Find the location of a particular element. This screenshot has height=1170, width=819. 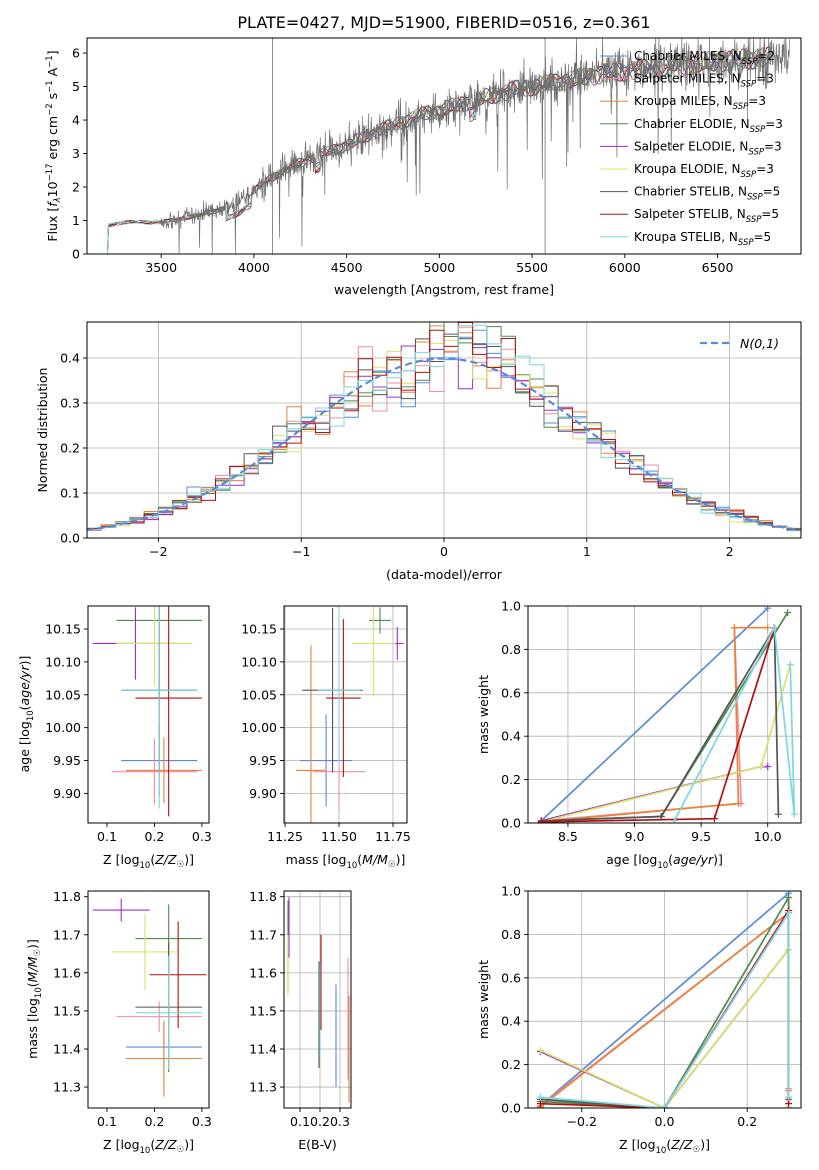

legend-label-chabrier-elodie: Chabrier ELODIE, NSSP=3 is located at coordinates (708, 126).